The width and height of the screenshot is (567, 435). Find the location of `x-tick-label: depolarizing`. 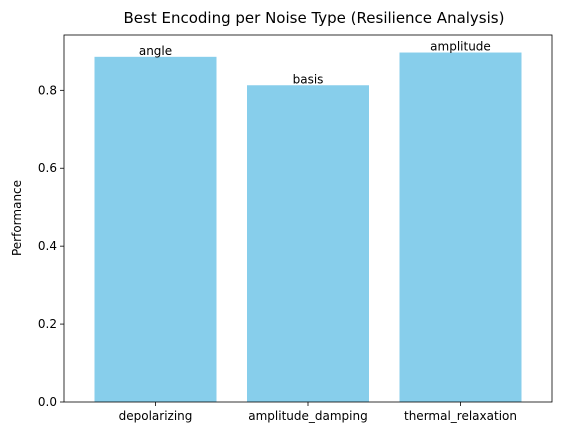

x-tick-label: depolarizing is located at coordinates (156, 416).